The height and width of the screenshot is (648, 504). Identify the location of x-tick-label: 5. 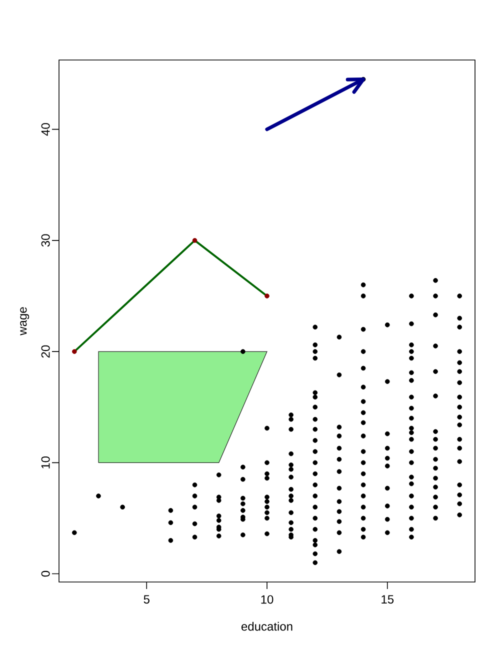
(147, 599).